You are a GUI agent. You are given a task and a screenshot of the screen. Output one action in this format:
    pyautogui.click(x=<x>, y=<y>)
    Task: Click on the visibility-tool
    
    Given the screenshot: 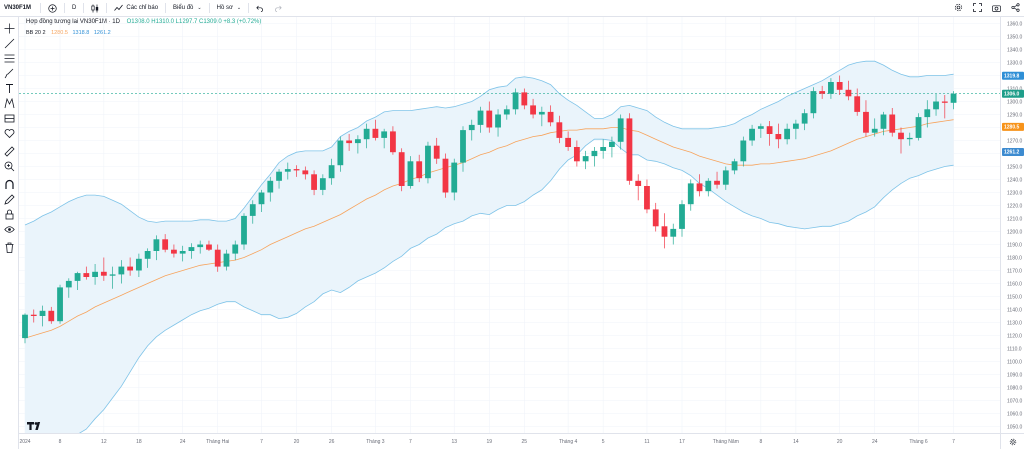 What is the action you would take?
    pyautogui.click(x=9, y=229)
    